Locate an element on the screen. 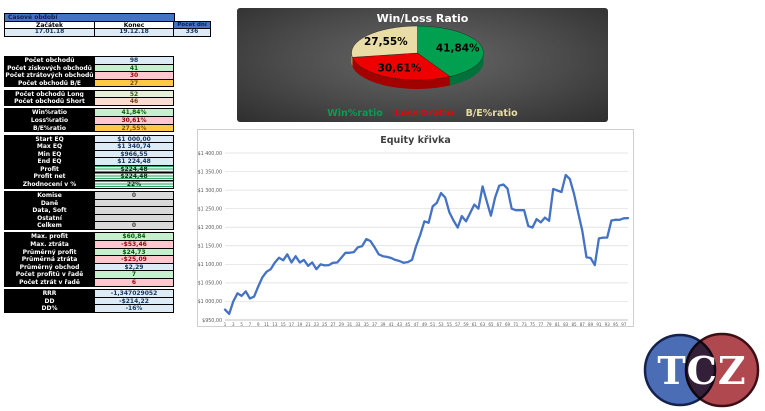 The image size is (765, 411). svg-text: 85 is located at coordinates (574, 324).